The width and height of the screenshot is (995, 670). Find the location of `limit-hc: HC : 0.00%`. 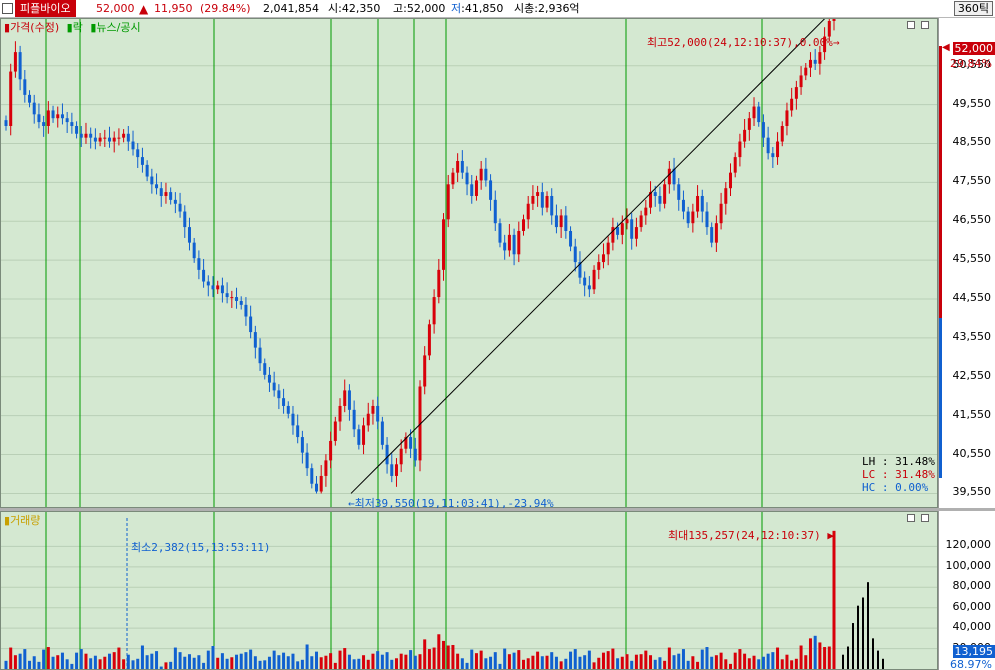

limit-hc: HC : 0.00% is located at coordinates (895, 487).